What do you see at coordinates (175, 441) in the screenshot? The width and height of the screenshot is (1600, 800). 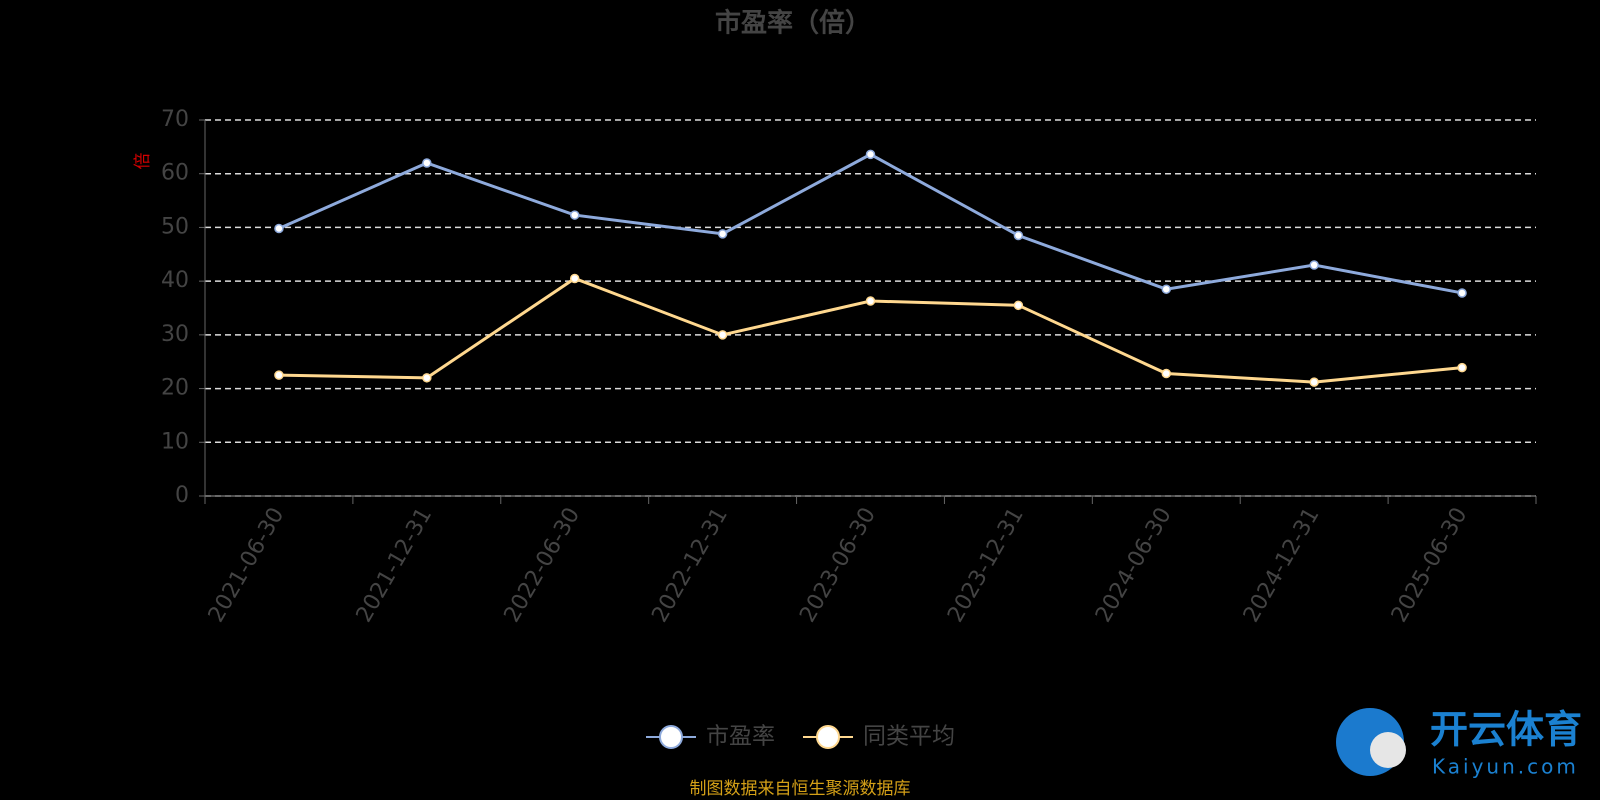 I see `y-tick-label: 10` at bounding box center [175, 441].